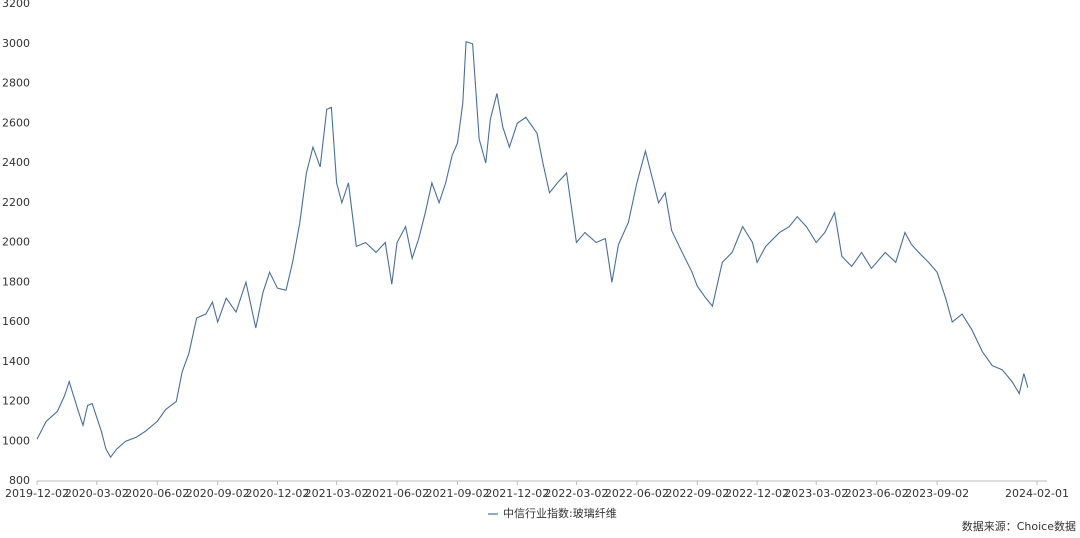 This screenshot has width=1080, height=538. Describe the element at coordinates (16, 440) in the screenshot. I see `y-tick-label: 1000` at that location.